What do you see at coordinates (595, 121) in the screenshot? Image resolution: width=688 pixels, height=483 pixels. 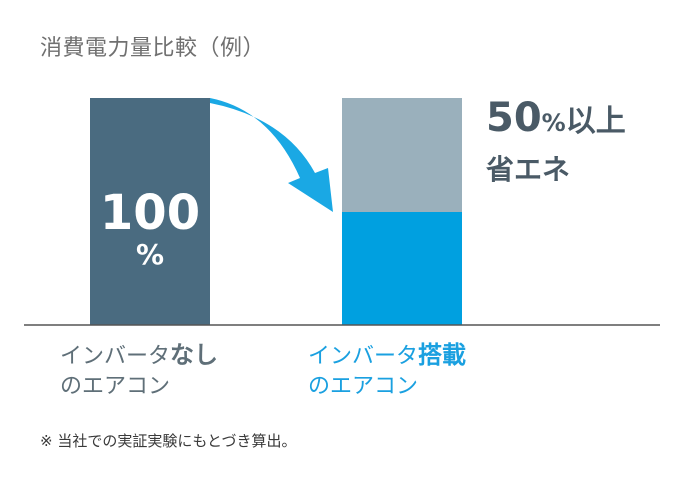 I see `savings-suffix: 以上` at bounding box center [595, 121].